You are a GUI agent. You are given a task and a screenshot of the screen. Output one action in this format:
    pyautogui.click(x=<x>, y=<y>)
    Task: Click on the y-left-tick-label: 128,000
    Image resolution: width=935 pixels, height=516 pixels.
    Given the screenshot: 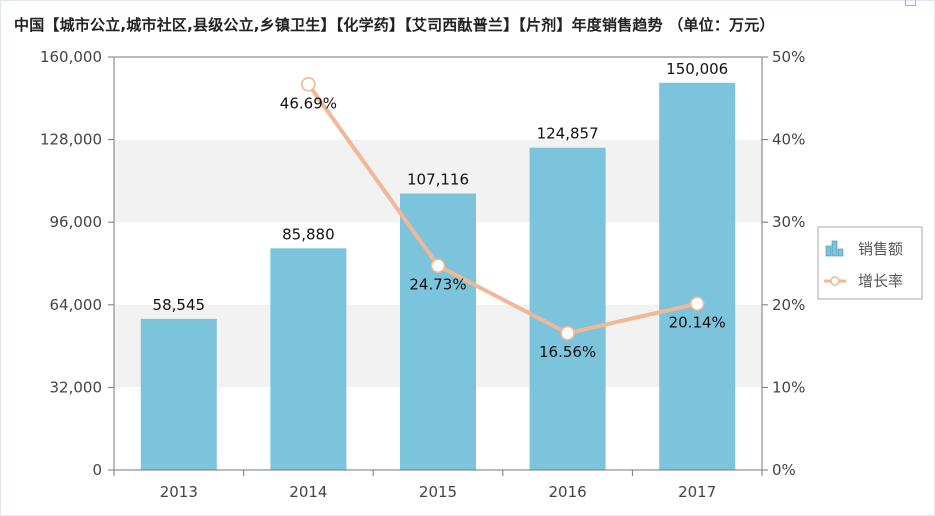 What is the action you would take?
    pyautogui.click(x=71, y=140)
    